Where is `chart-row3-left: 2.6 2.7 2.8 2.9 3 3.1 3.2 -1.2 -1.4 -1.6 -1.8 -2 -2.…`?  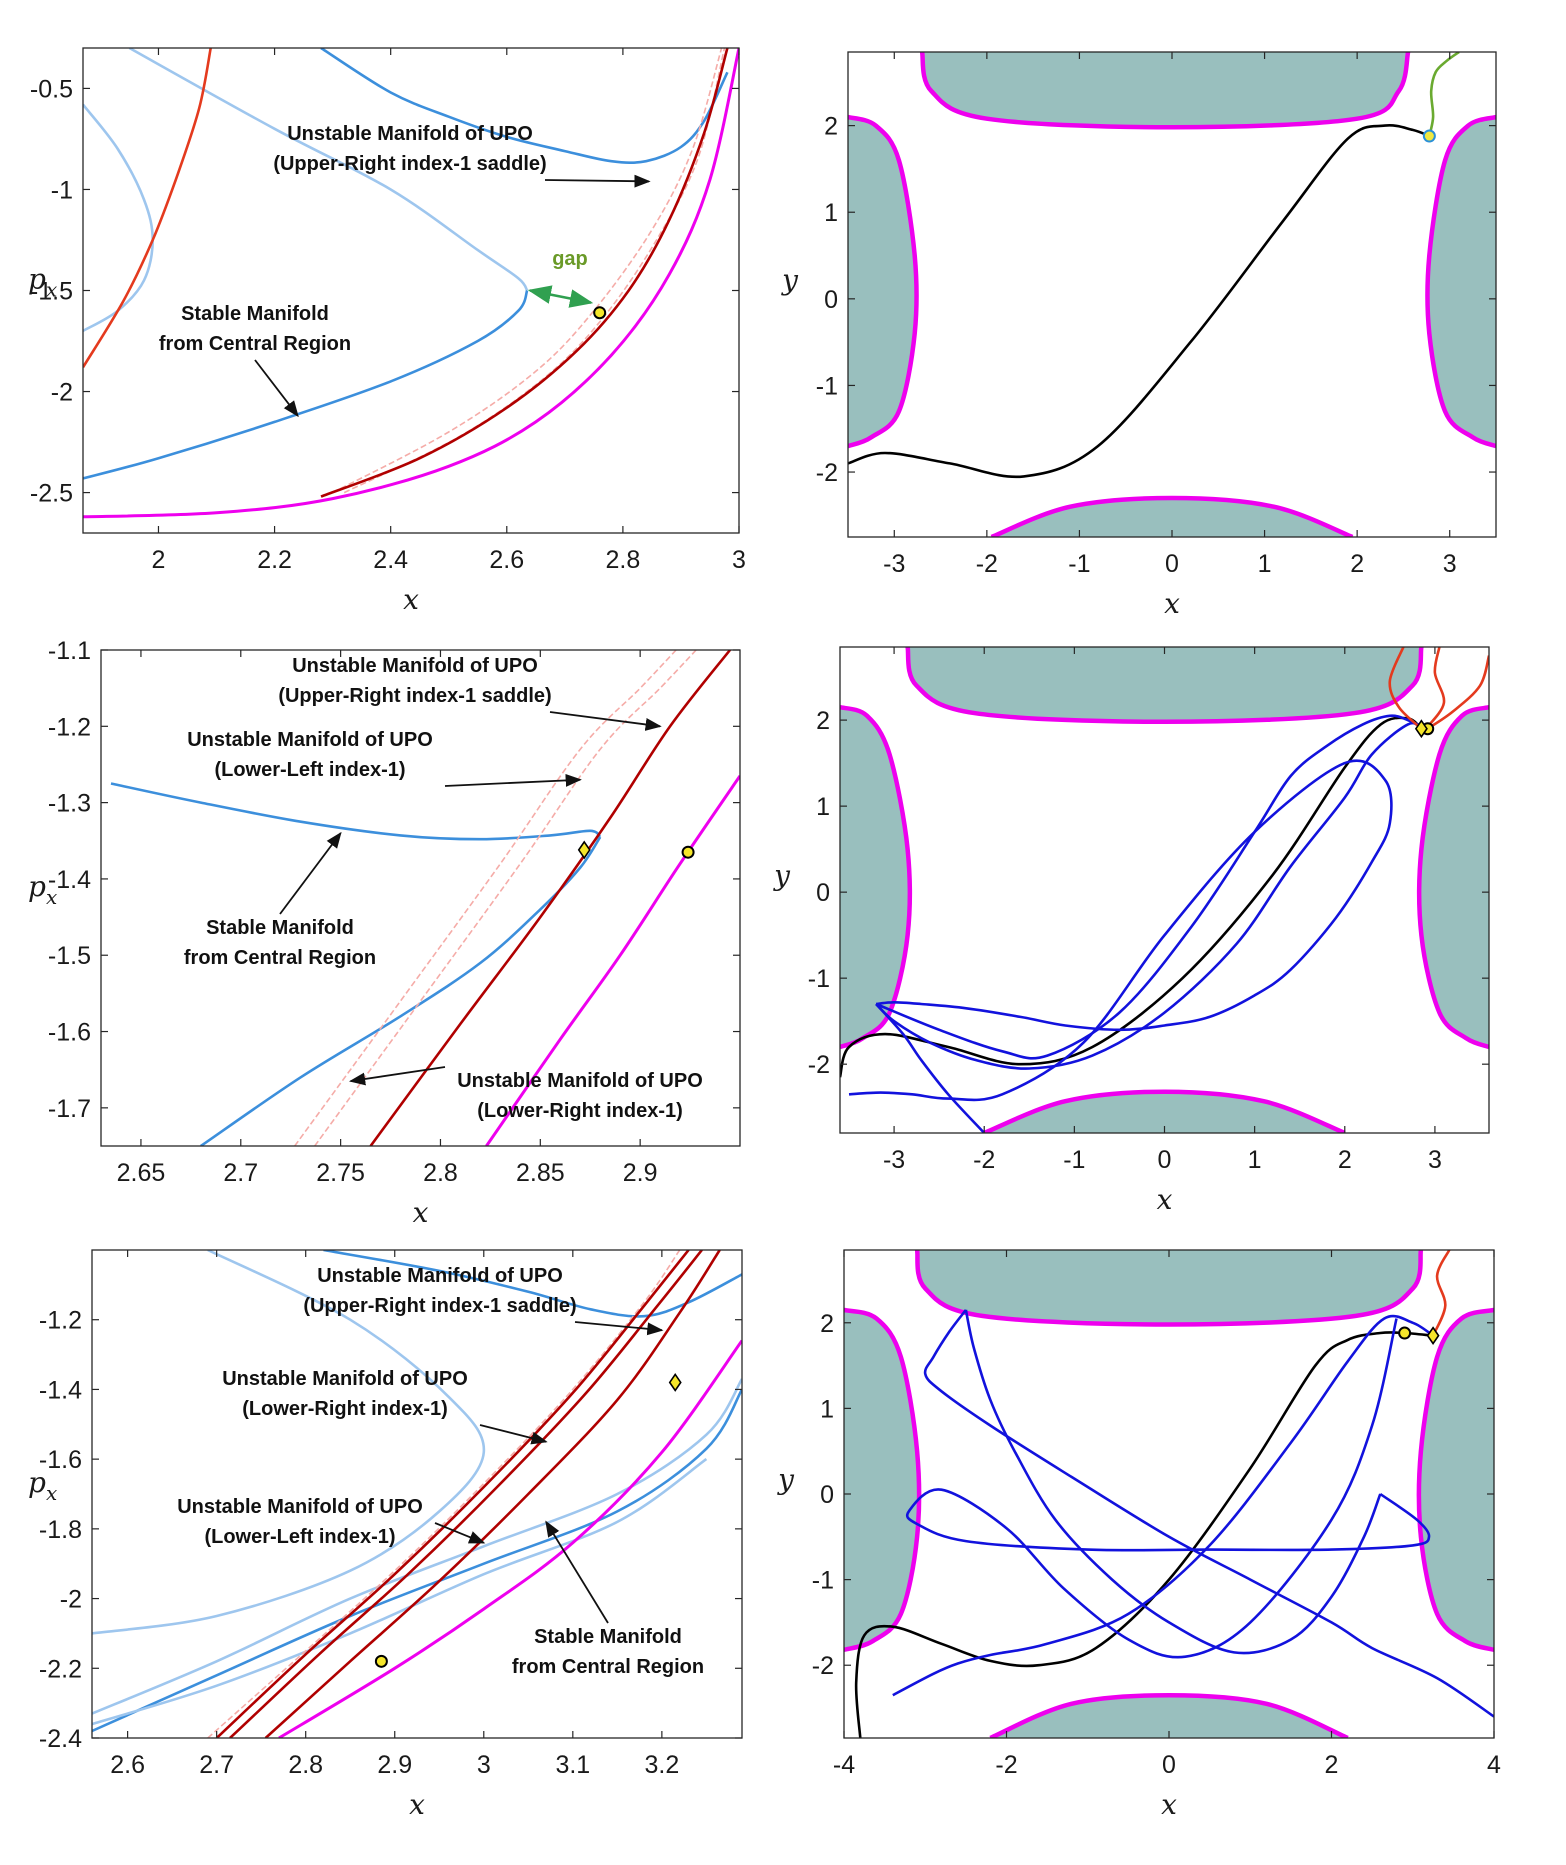 chart-row3-left: 2.6 2.7 2.8 2.9 3 3.1 3.2 -1.2 -1.4 -1.6 -1.8 -2 -2.… is located at coordinates (385, 1535).